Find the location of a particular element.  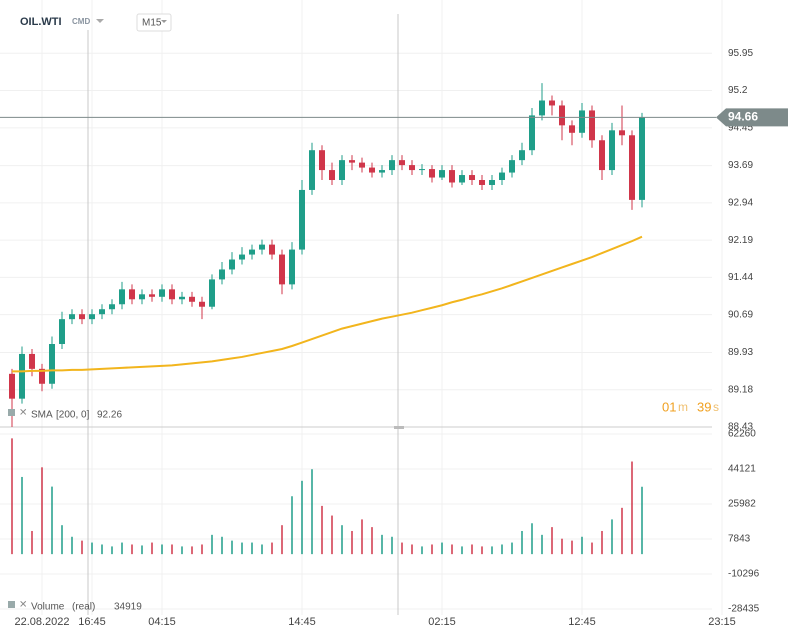

timeframe: M15 is located at coordinates (152, 23).